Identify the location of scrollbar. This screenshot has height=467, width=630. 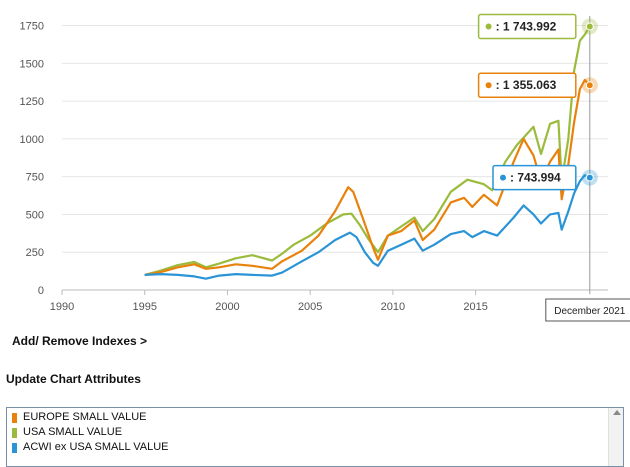
(615, 437).